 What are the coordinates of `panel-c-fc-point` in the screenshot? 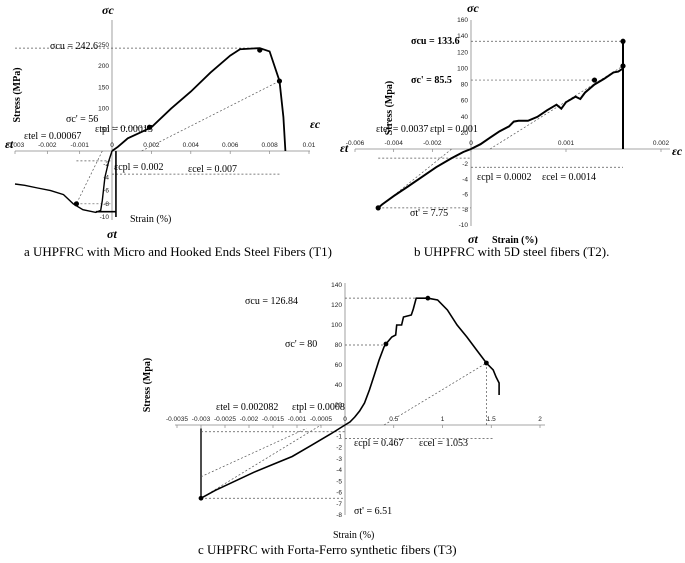 It's located at (386, 344).